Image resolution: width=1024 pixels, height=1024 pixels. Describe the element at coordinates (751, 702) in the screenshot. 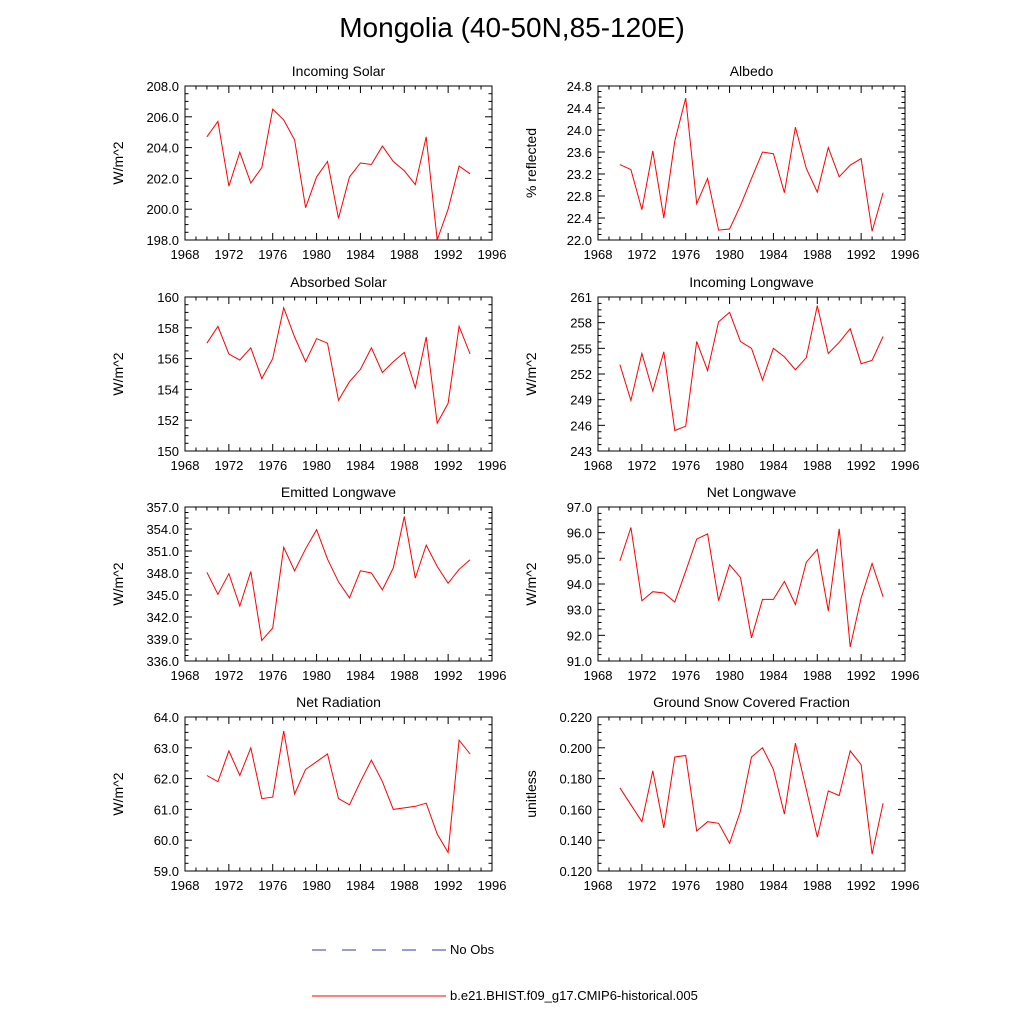

I see `panel-title-ground-snow-covered-fraction: Ground Snow Covered Fraction` at that location.